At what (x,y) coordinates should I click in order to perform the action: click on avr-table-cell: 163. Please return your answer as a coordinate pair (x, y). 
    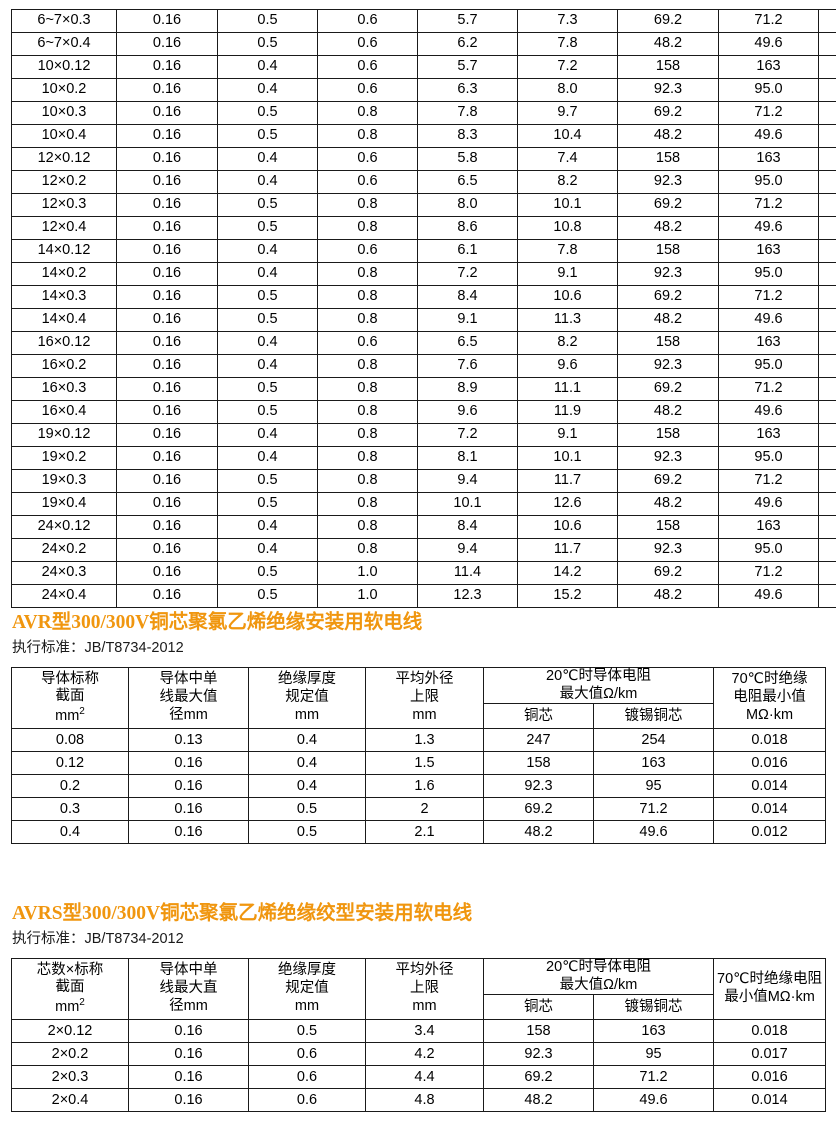
    Looking at the image, I should click on (653, 763).